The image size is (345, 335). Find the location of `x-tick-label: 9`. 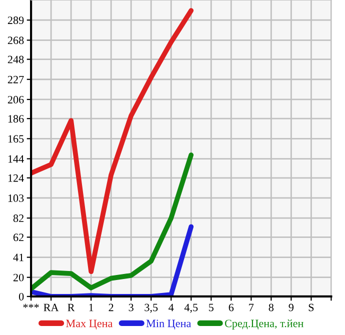

x-tick-label: 9 is located at coordinates (291, 308).